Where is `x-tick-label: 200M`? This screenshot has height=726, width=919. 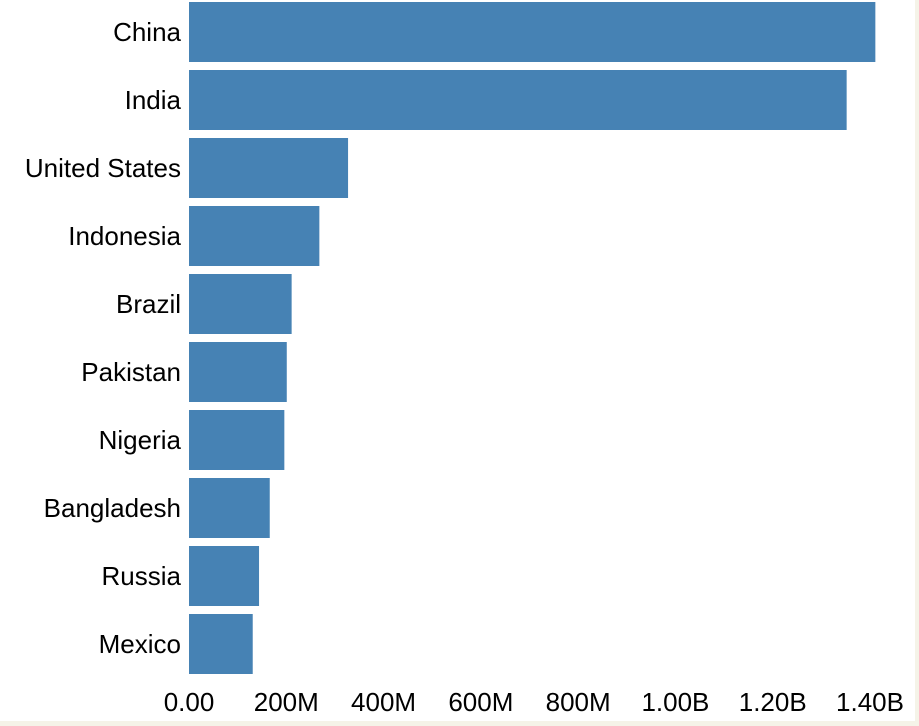
x-tick-label: 200M is located at coordinates (286, 702).